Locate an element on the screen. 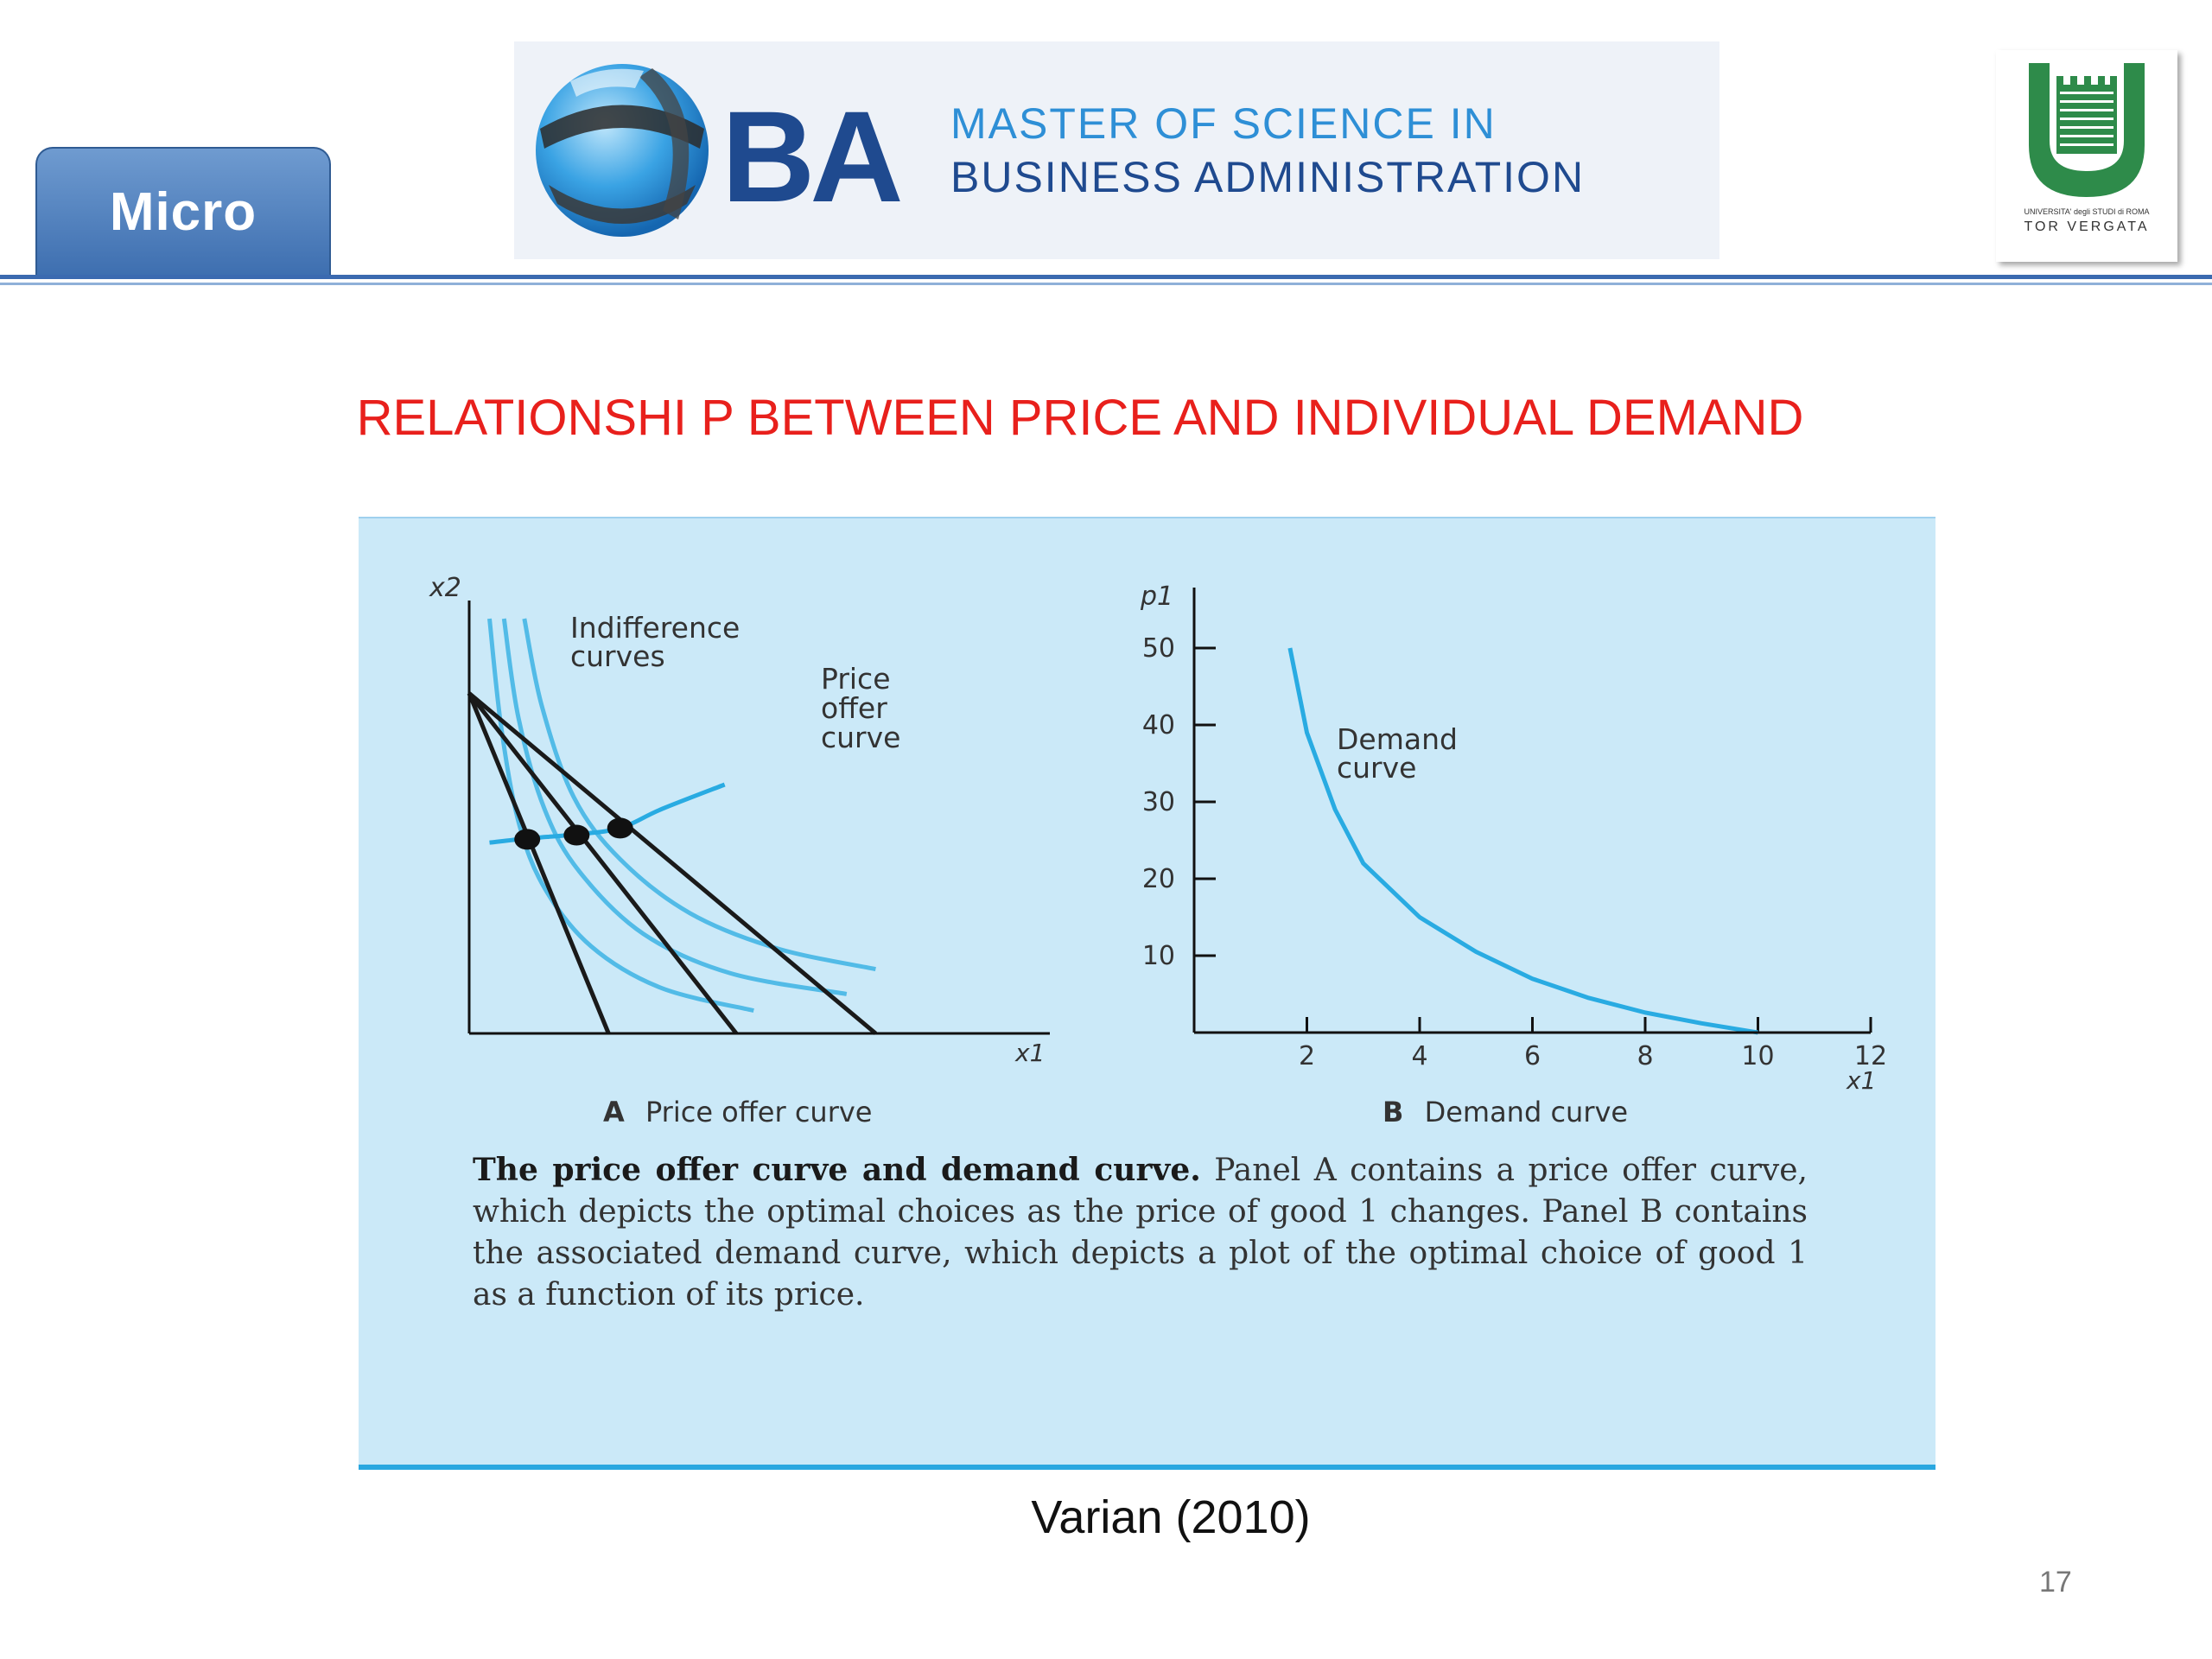 This screenshot has width=2212, height=1659. university-shield-icon is located at coordinates (2087, 130).